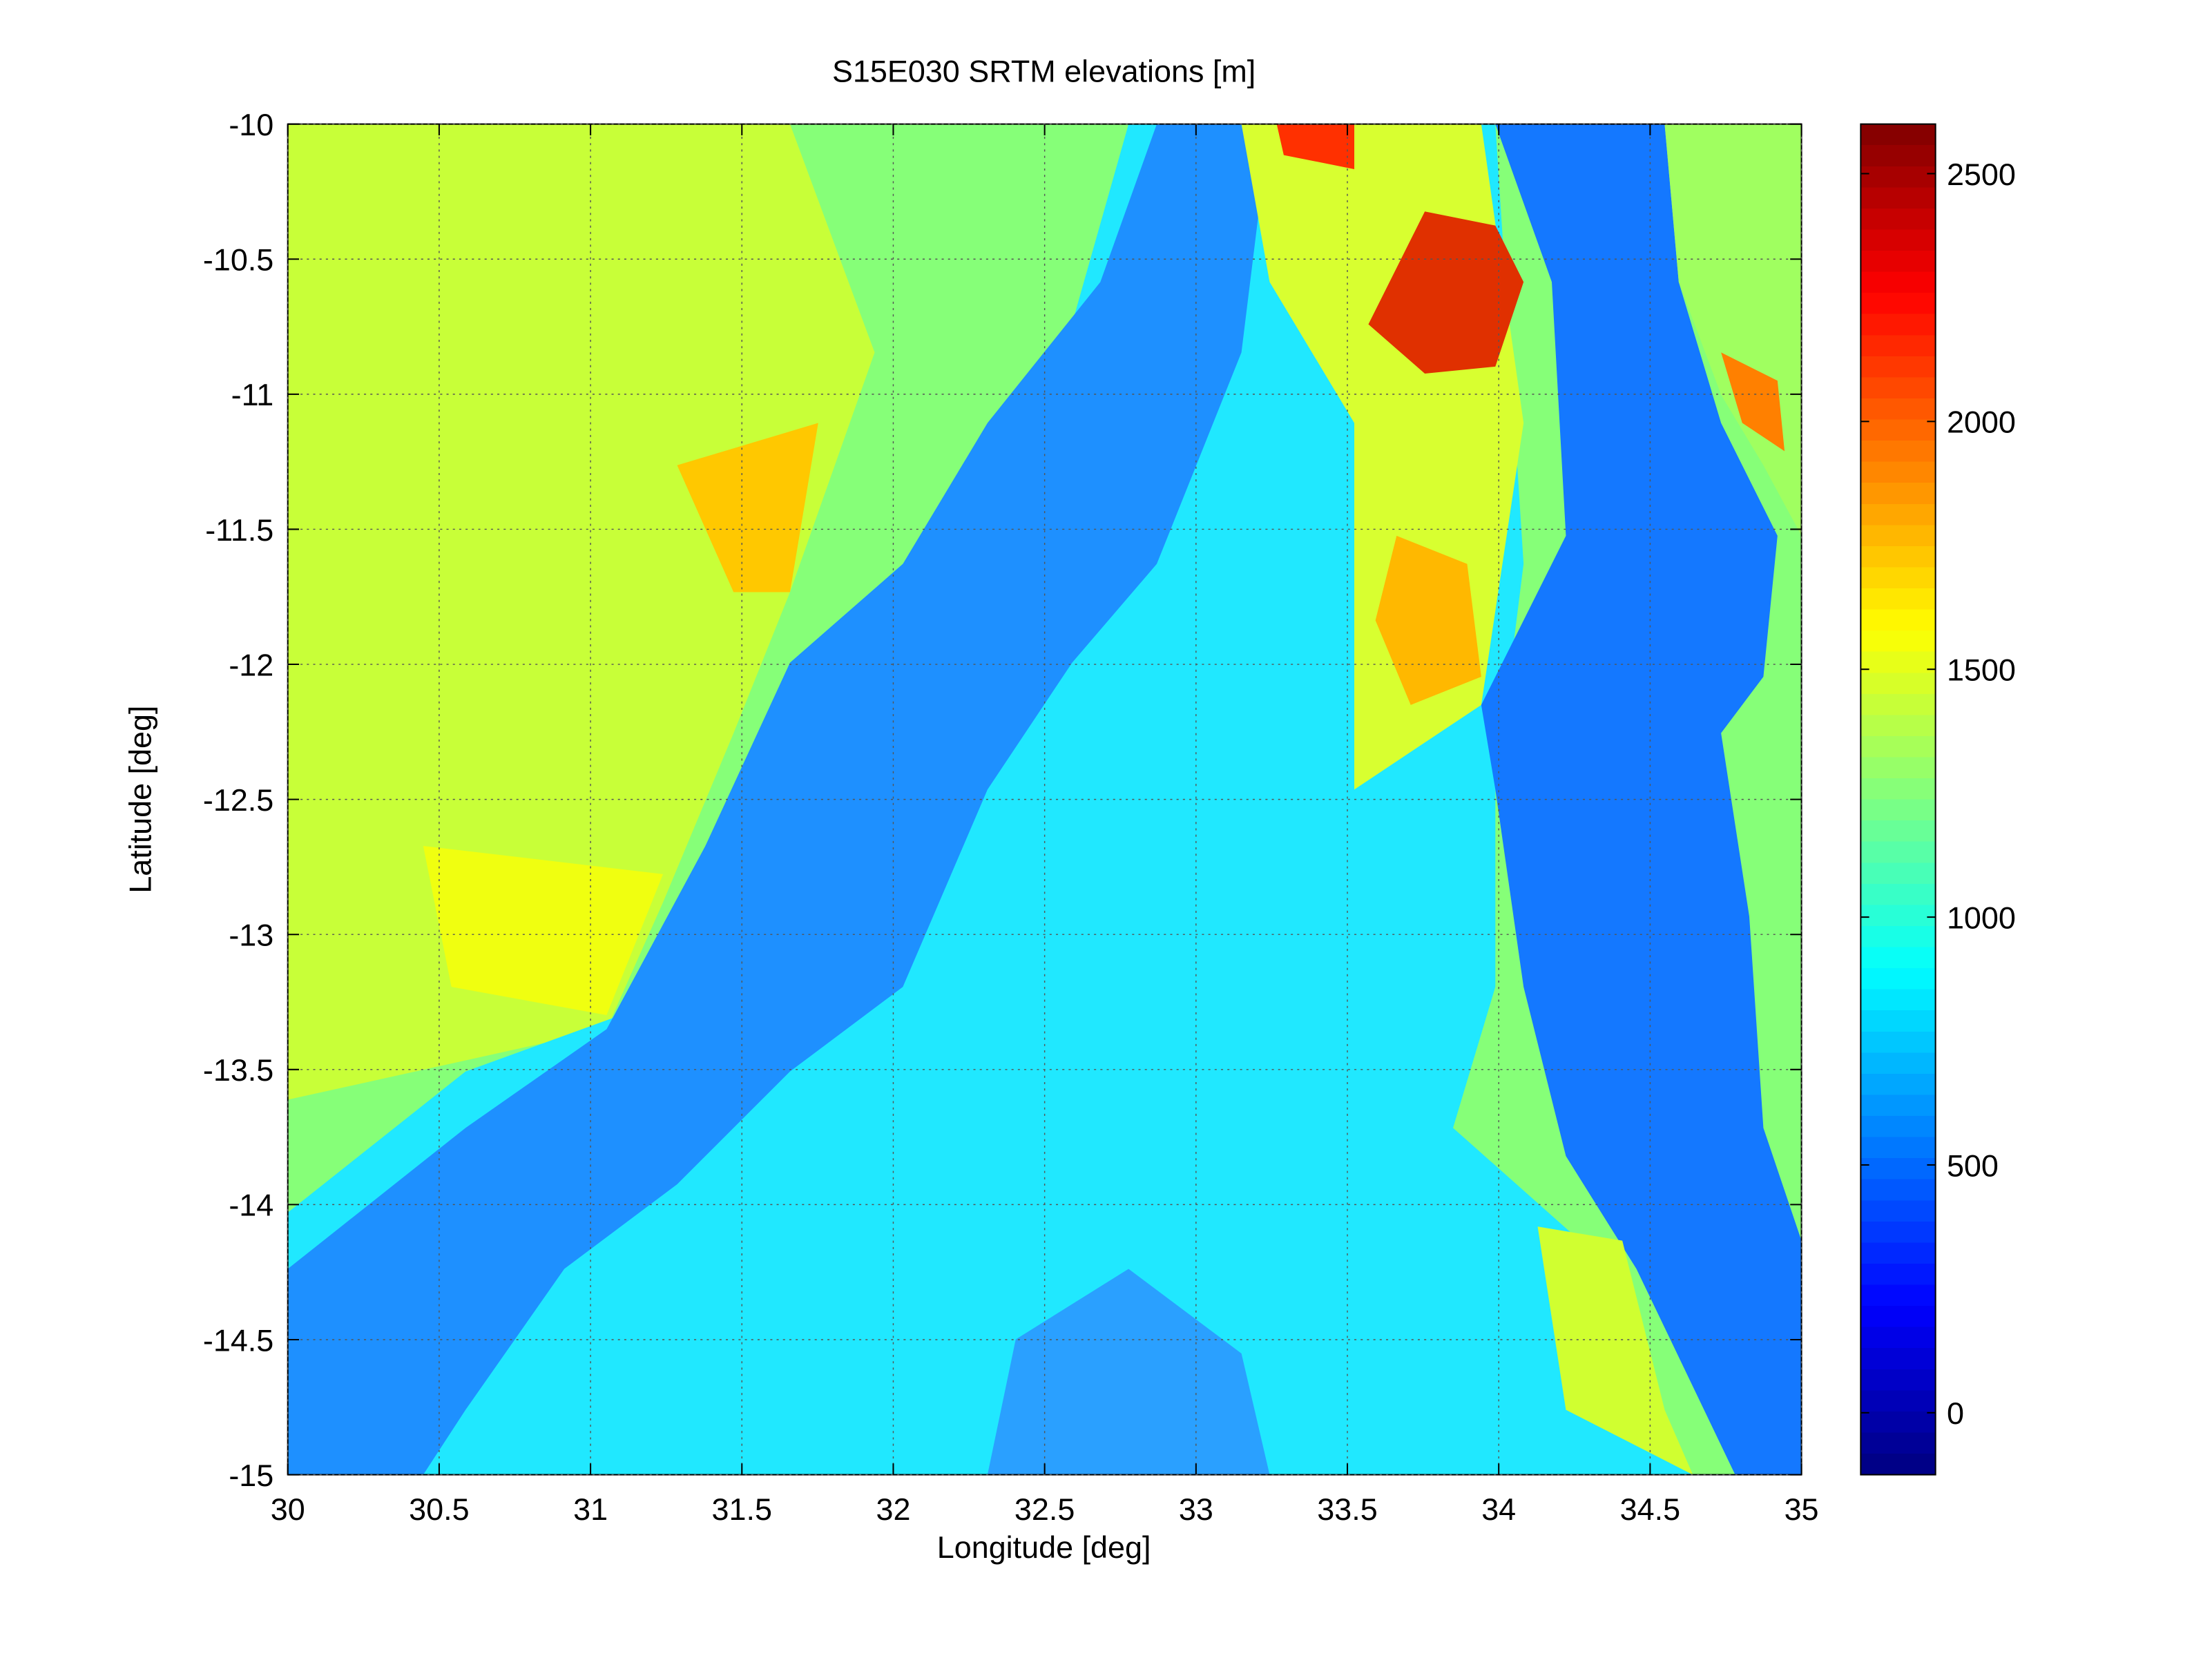 The height and width of the screenshot is (1658, 2212). I want to click on colorbar, so click(1898, 799).